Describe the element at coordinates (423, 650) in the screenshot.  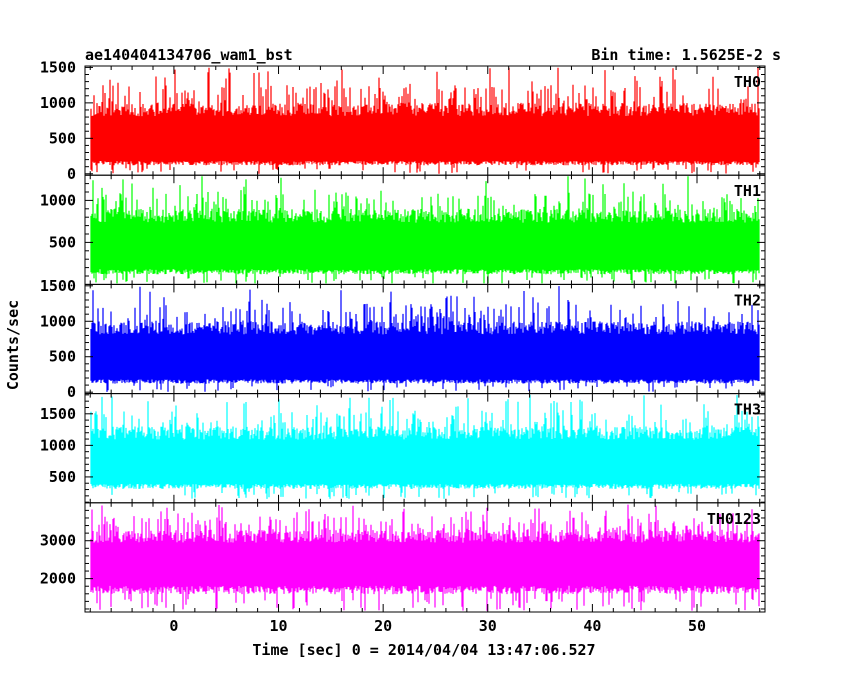
I see `x-axis-title: Time [sec] 0 = 2014/04/04 13:47:06.527` at that location.